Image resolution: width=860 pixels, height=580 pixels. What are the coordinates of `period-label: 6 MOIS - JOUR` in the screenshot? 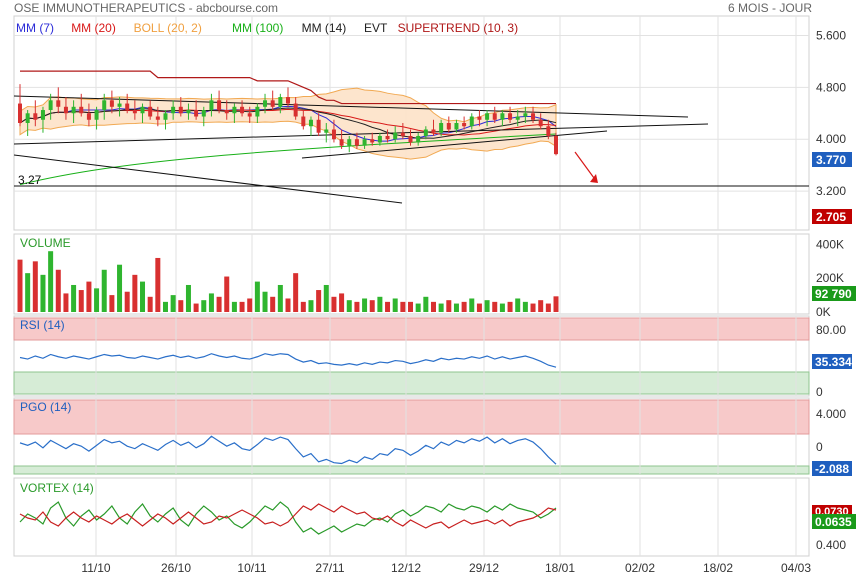 It's located at (769, 8).